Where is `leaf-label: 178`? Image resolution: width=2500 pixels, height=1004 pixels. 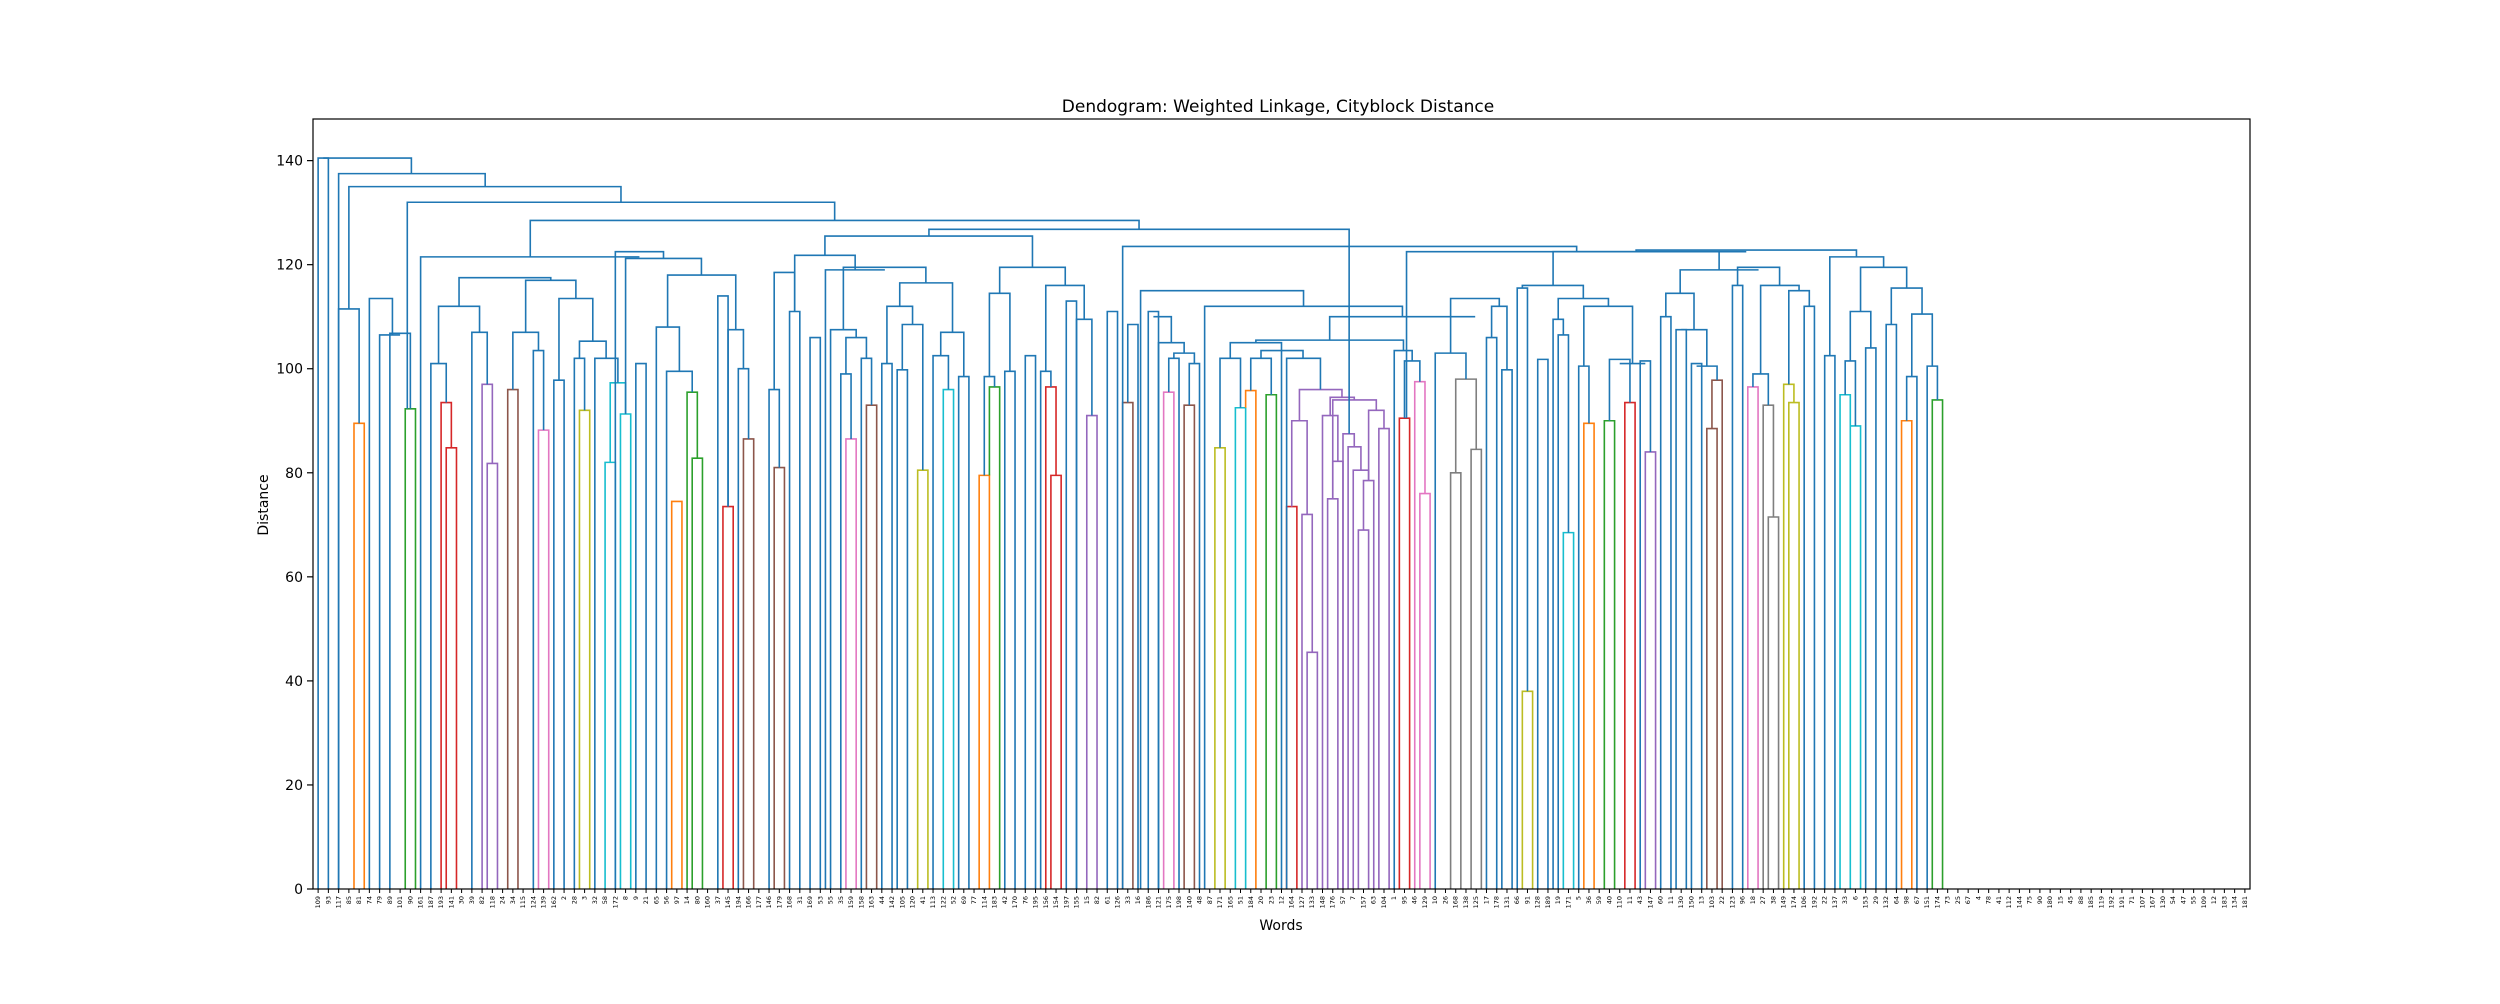
leaf-label: 178 is located at coordinates (1497, 902).